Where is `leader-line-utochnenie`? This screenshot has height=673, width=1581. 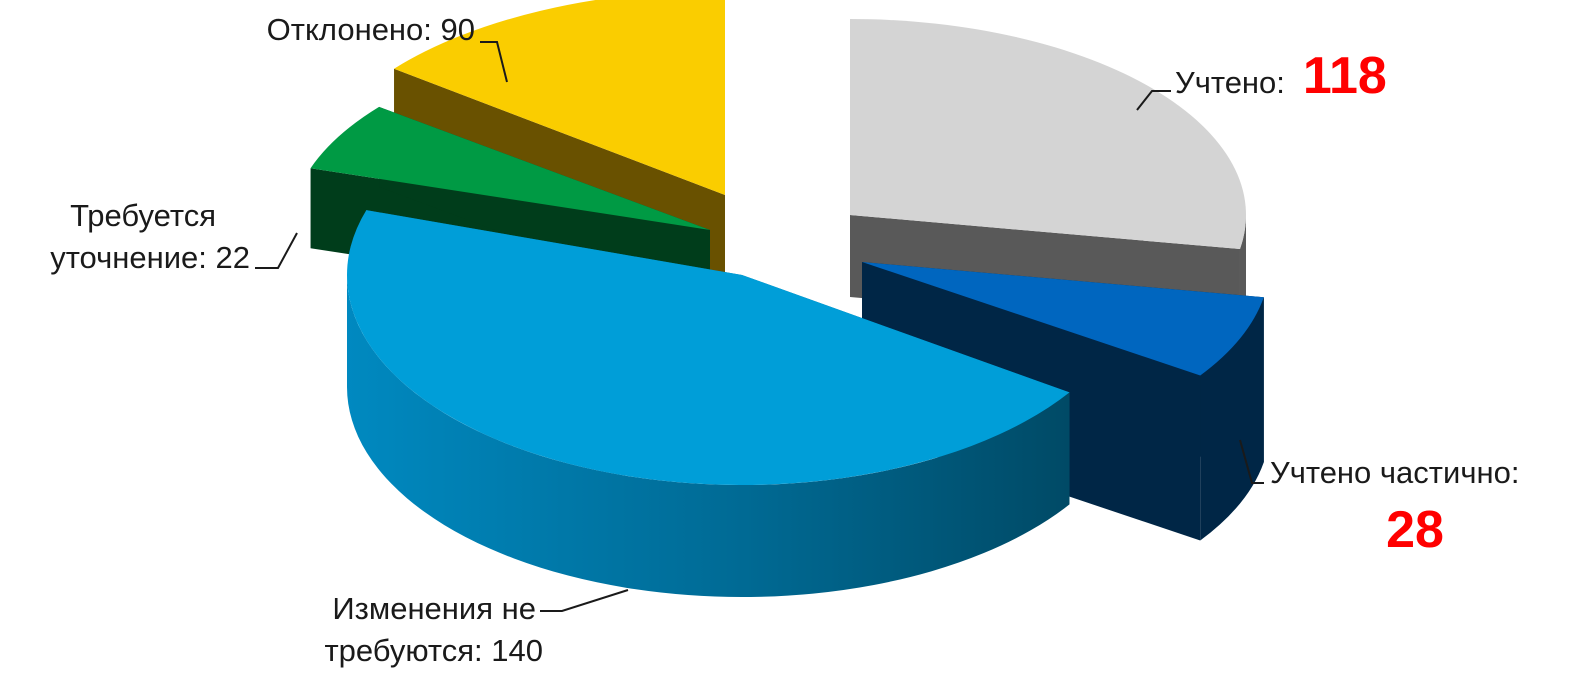 leader-line-utochnenie is located at coordinates (276, 250).